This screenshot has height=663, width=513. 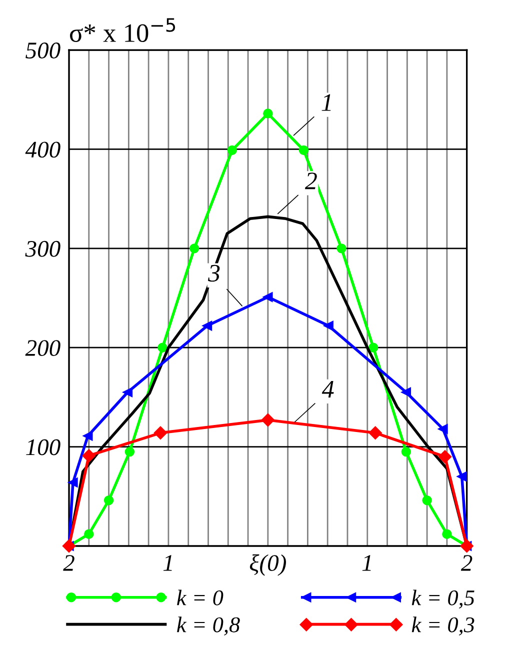 I want to click on legend-label: k = 0,3, so click(x=443, y=626).